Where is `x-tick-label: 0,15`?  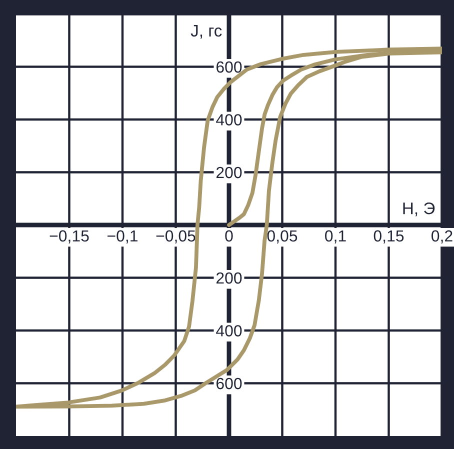 x-tick-label: 0,15 is located at coordinates (389, 237).